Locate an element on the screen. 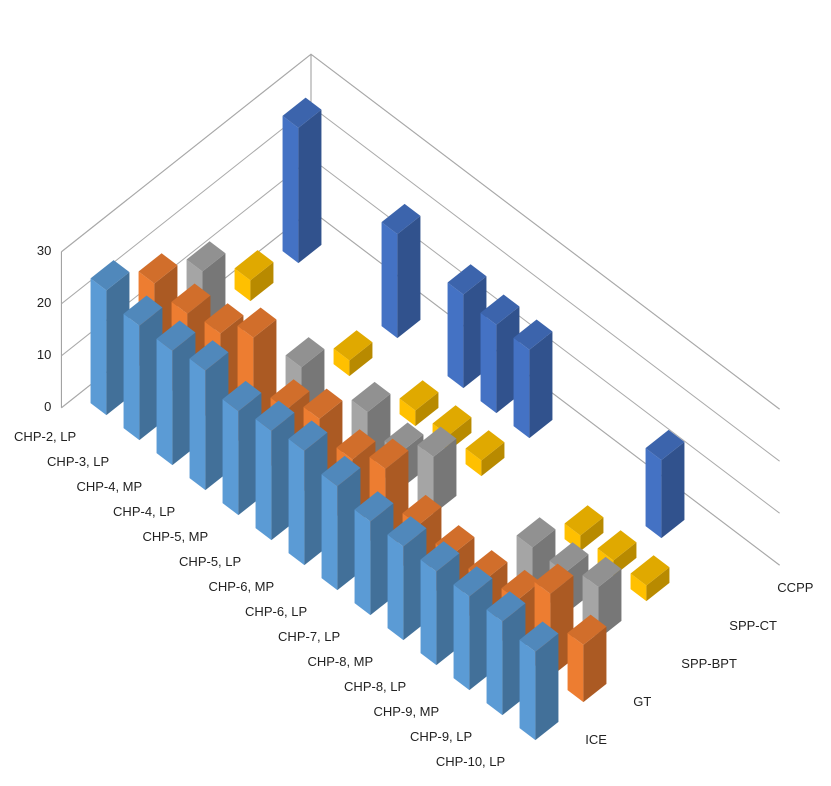 This screenshot has width=831, height=786. category-label: CHP-2, LP is located at coordinates (45, 436).